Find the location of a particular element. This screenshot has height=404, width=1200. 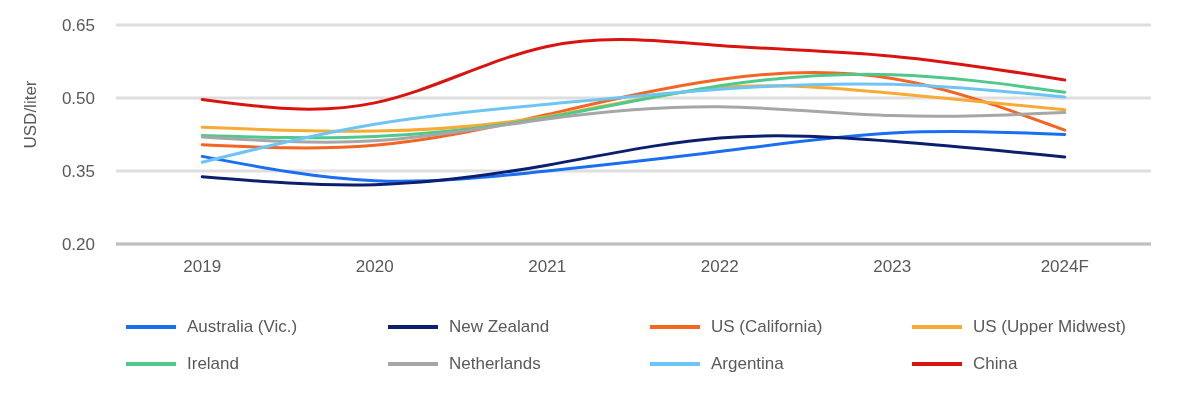

legend-label: US (Upper Midwest) is located at coordinates (1050, 326).